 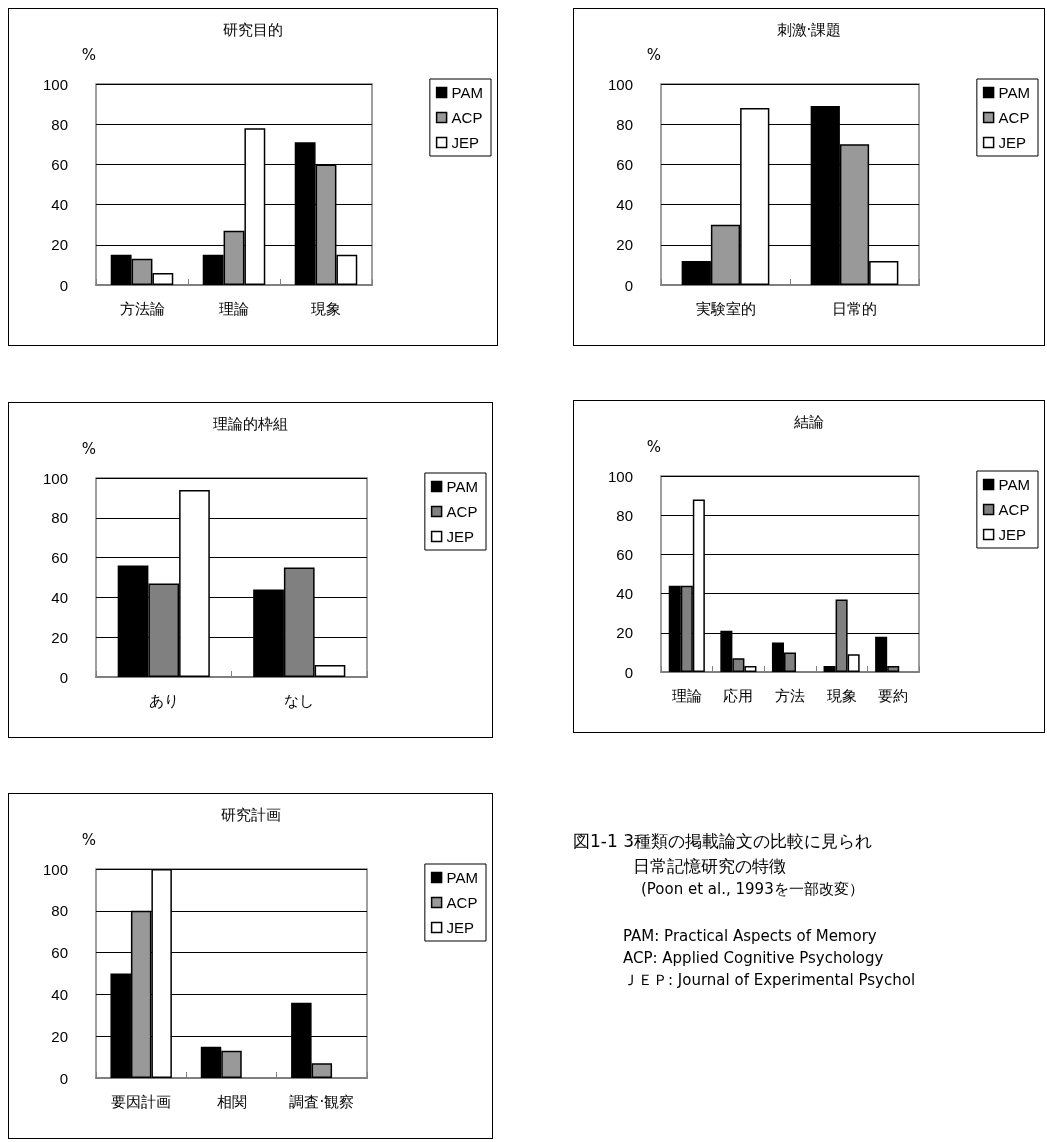 What do you see at coordinates (753, 889) in the screenshot?
I see `text: (Poon et al., 1993を一部改変）` at bounding box center [753, 889].